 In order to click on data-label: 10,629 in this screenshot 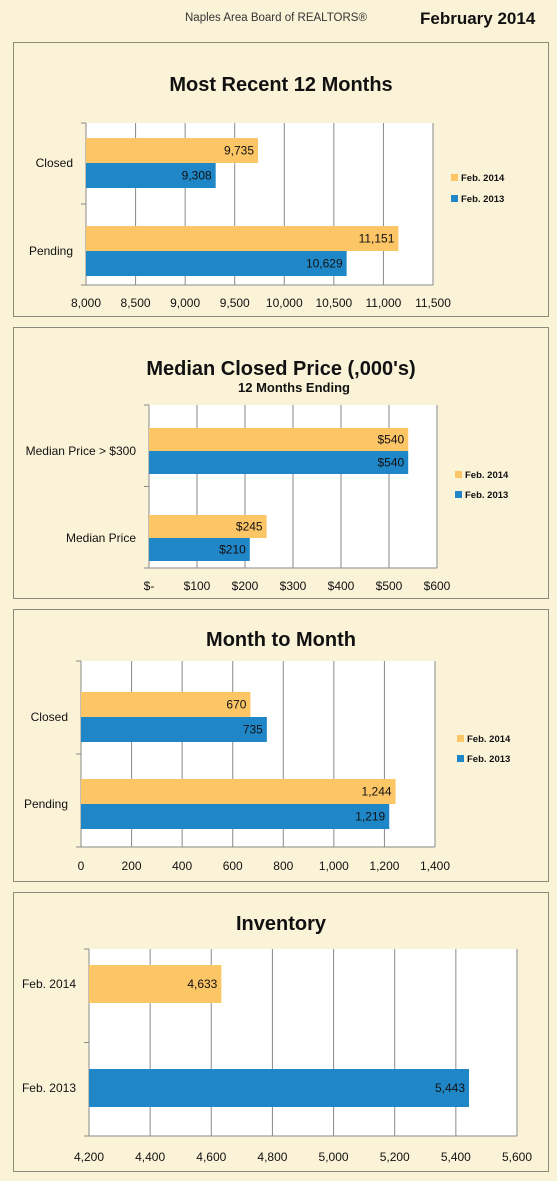, I will do `click(324, 264)`.